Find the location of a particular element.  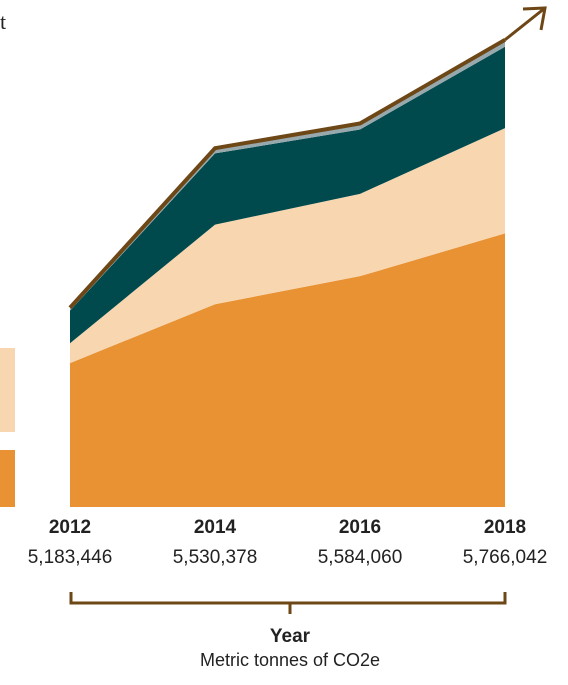

x-tick-label: 2012 is located at coordinates (70, 527).